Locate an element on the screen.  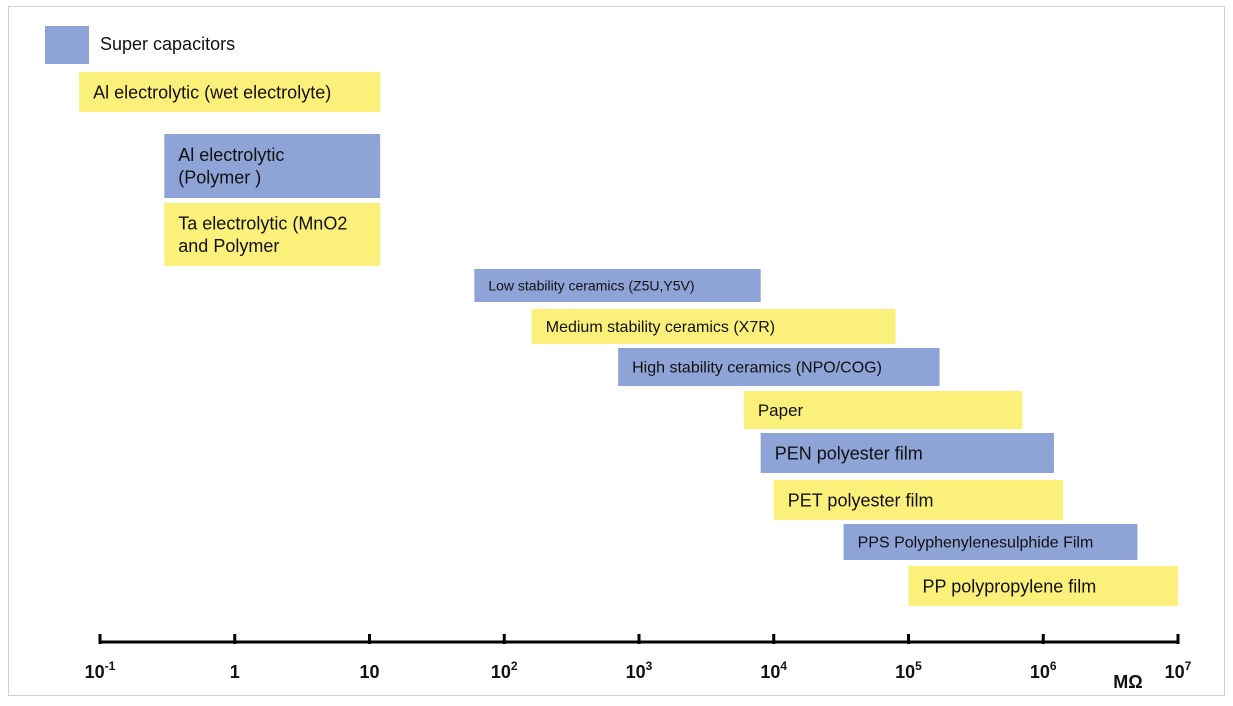
bar-group: High stability ceramics (NPO/COG) is located at coordinates (779, 367).